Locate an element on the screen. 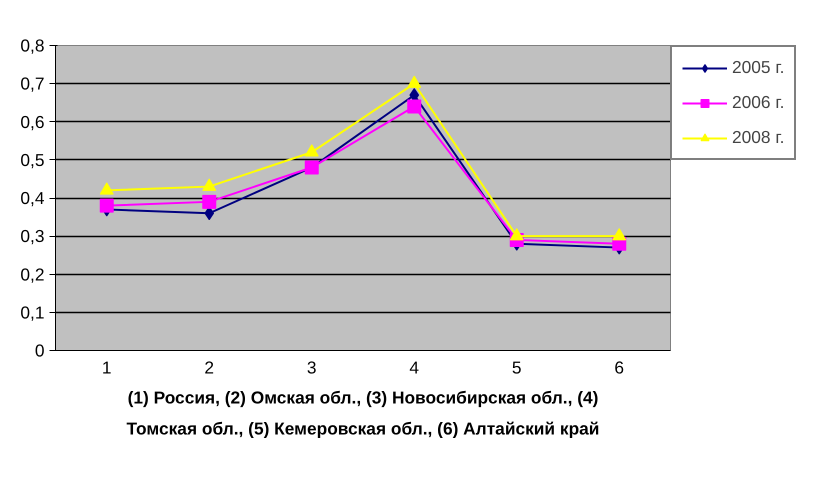 The width and height of the screenshot is (815, 491). x-axis-title: (1) Россия, (2) Омская обл., (3) Новосибирская обл., (4) Томская обл., (5) Кемеровская обл., (6) Алтайский край is located at coordinates (363, 413).